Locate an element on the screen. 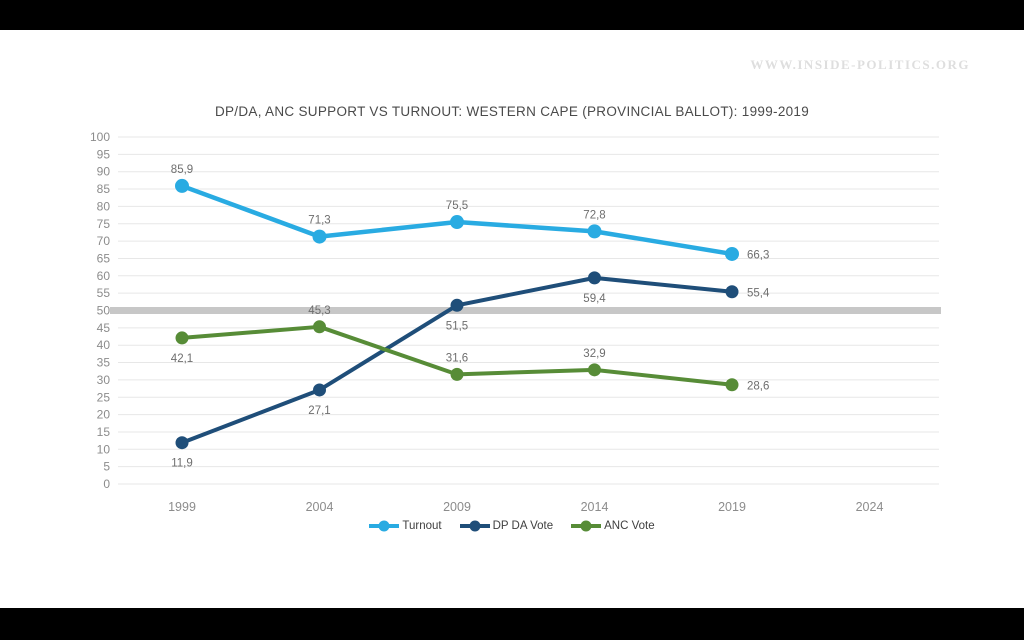  data-label-turnout-1999: 85,9 is located at coordinates (182, 170).